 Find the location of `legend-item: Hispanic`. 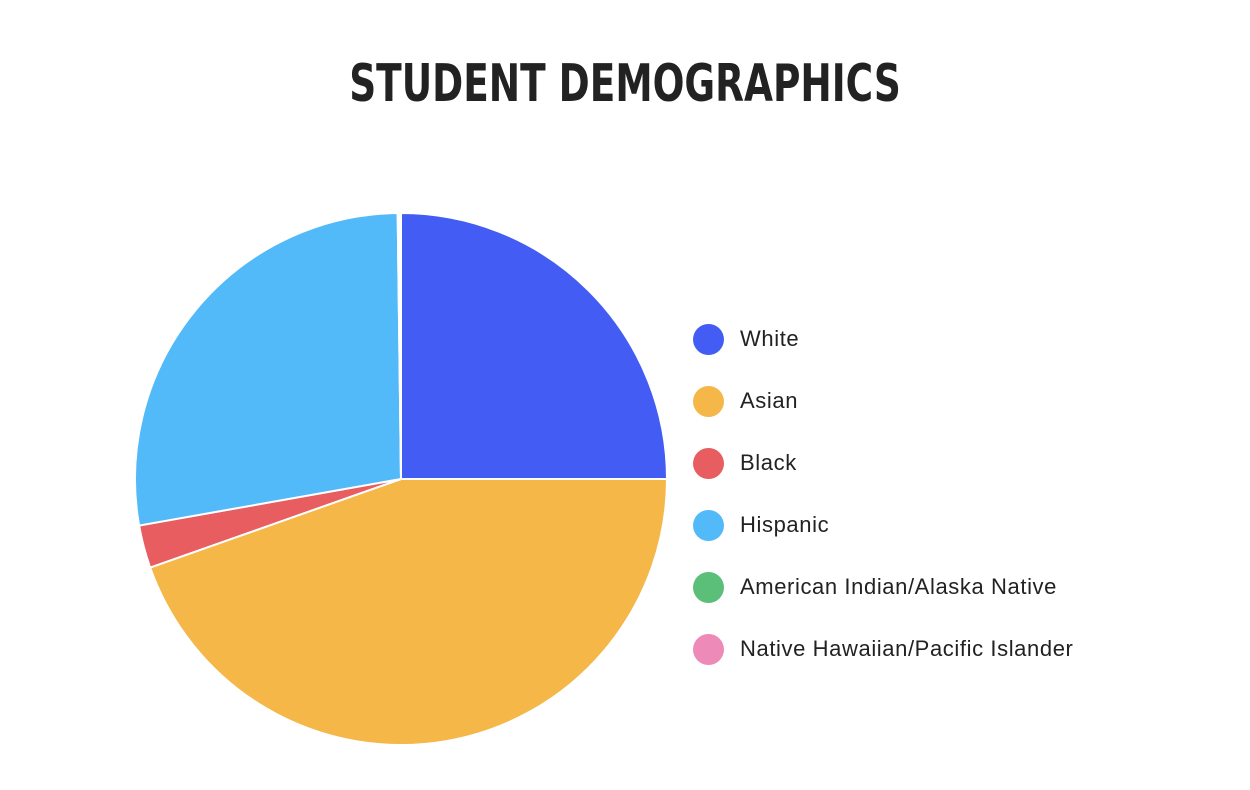

legend-item: Hispanic is located at coordinates (883, 525).